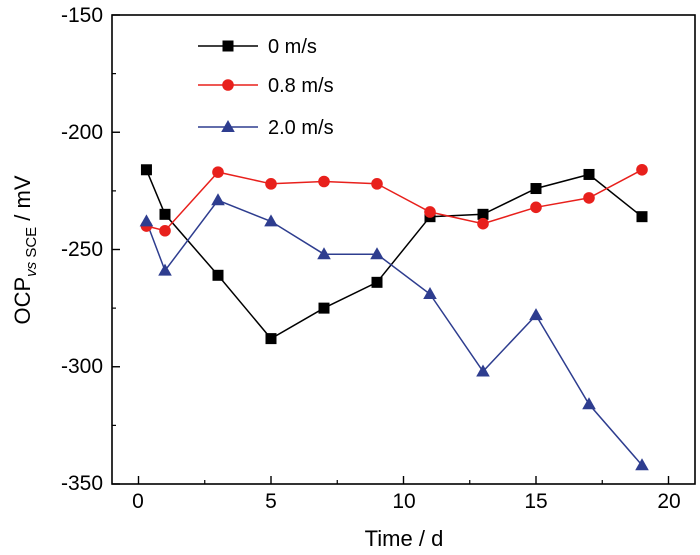 The image size is (700, 555). I want to click on y-tick-label: -250, so click(82, 249).